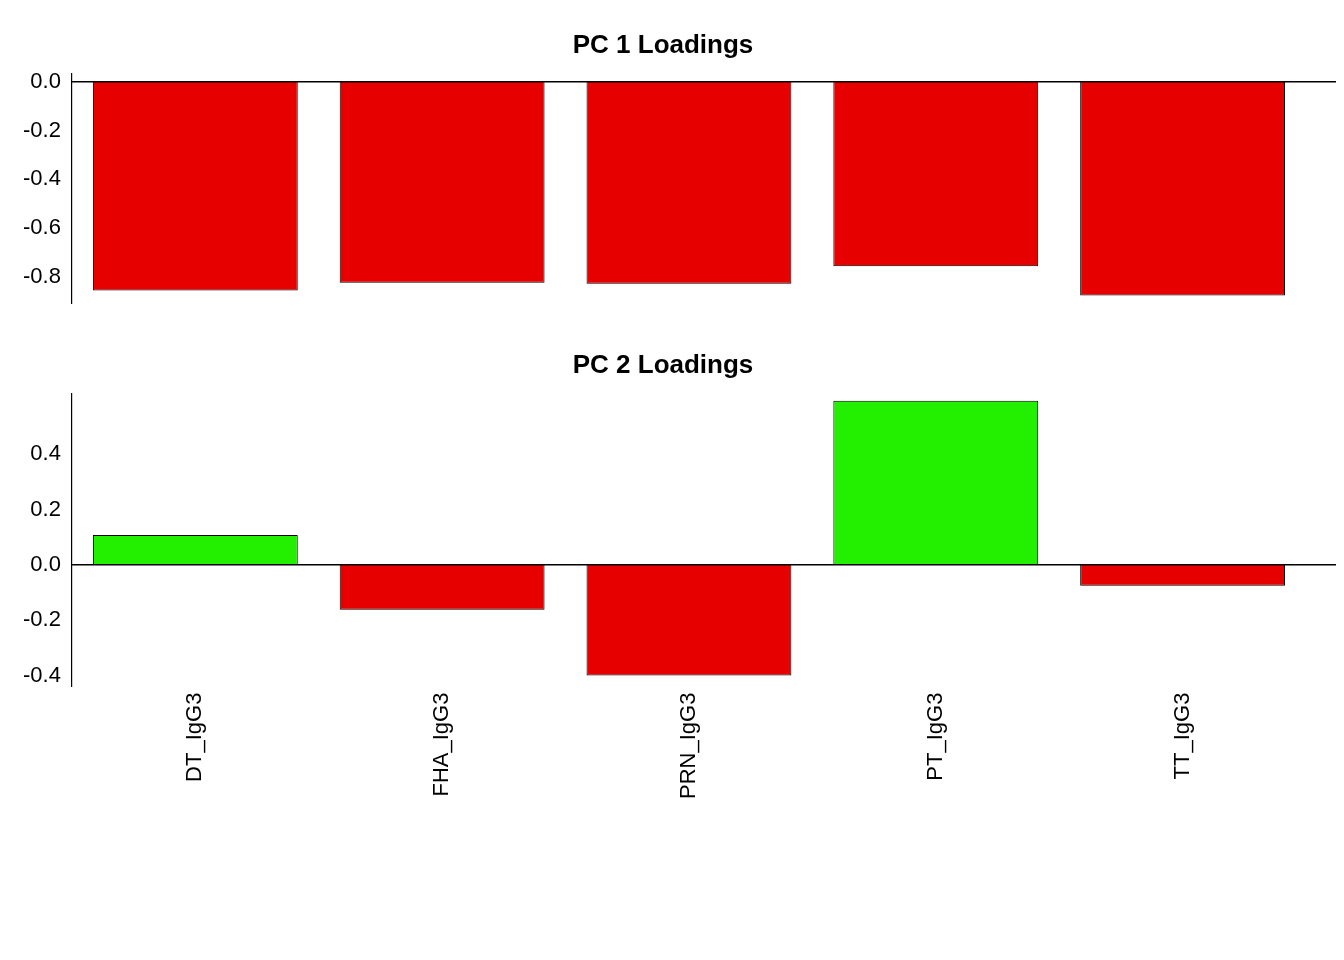 Image resolution: width=1344 pixels, height=960 pixels. Describe the element at coordinates (45, 508) in the screenshot. I see `y-tick-label: 0.2` at that location.